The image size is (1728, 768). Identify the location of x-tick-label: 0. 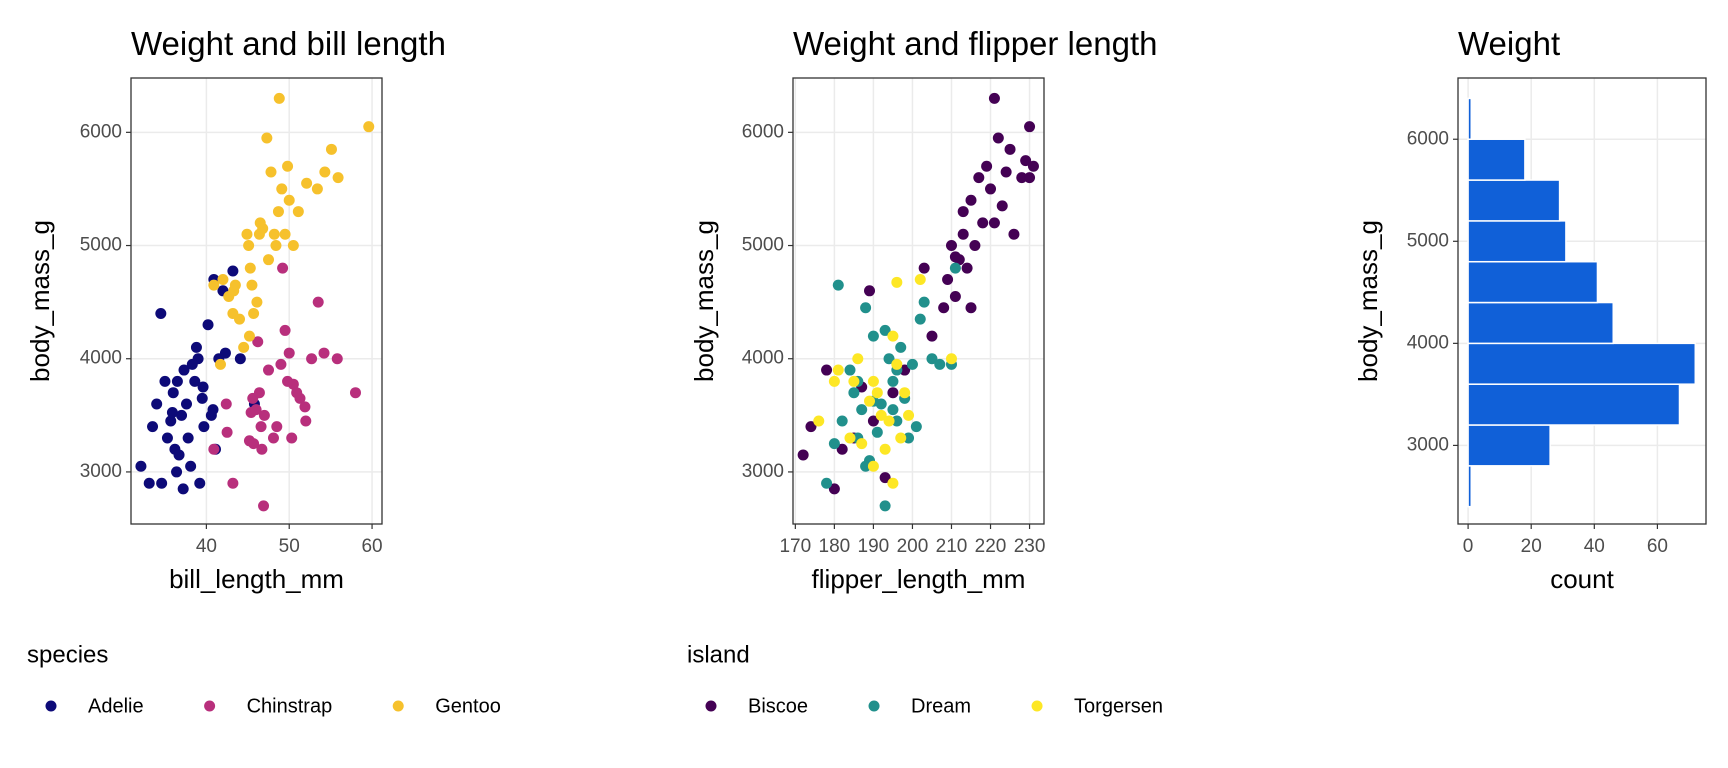
(1468, 546).